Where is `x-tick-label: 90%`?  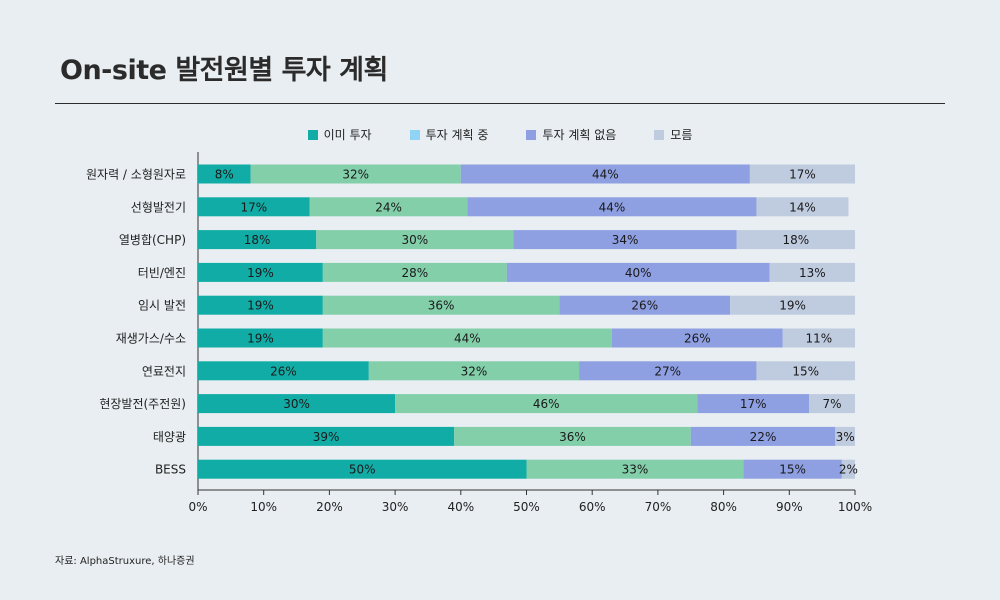
x-tick-label: 90% is located at coordinates (789, 507).